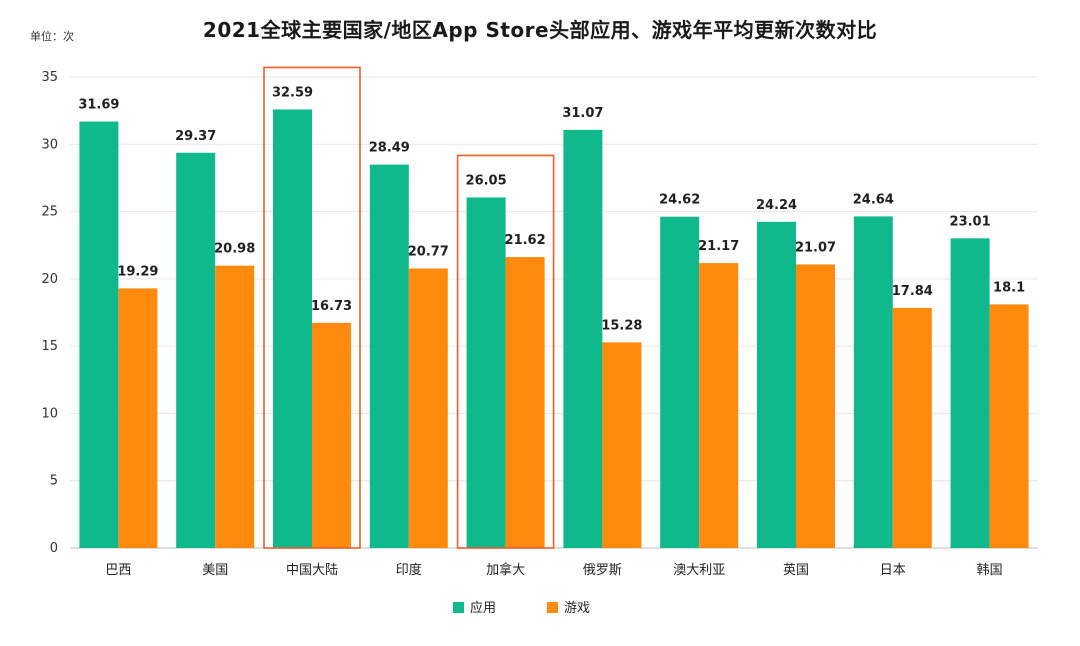  I want to click on y-tick-label: 35, so click(49, 77).